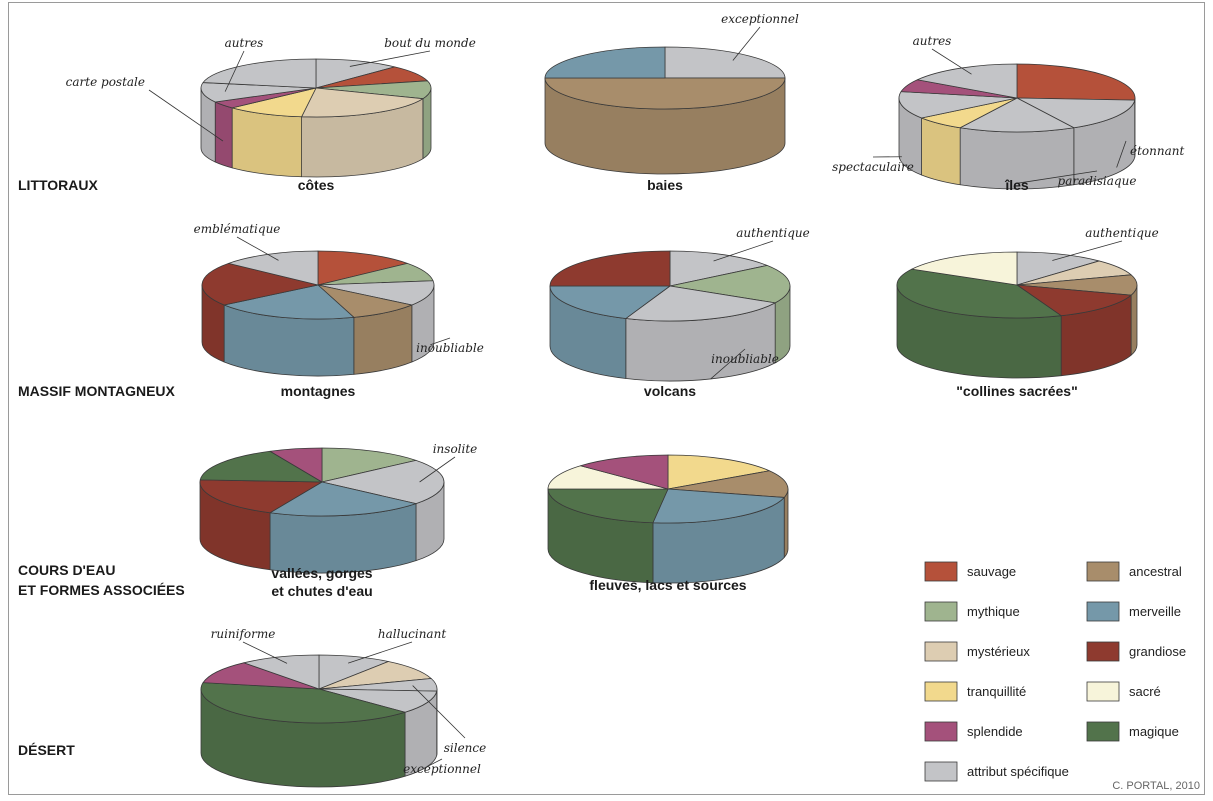  Describe the element at coordinates (1017, 331) in the screenshot. I see `pie-collines-sides` at that location.